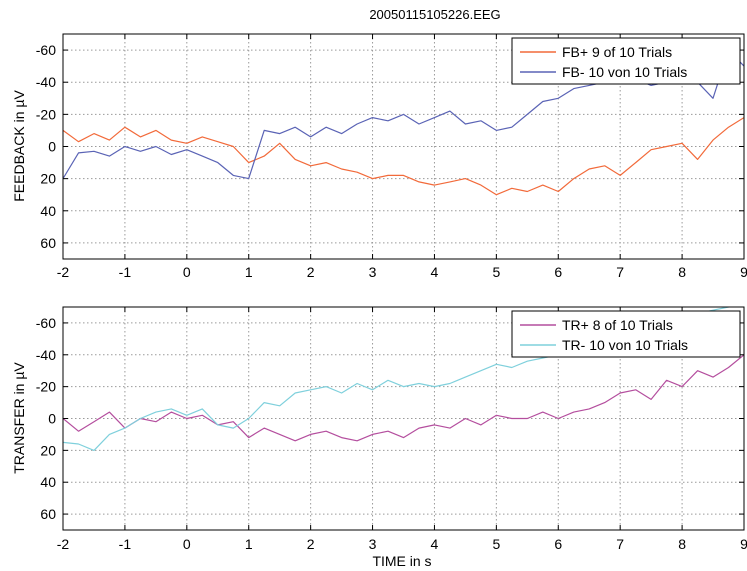  I want to click on feedback-y-tick-label: -20, so click(46, 114).